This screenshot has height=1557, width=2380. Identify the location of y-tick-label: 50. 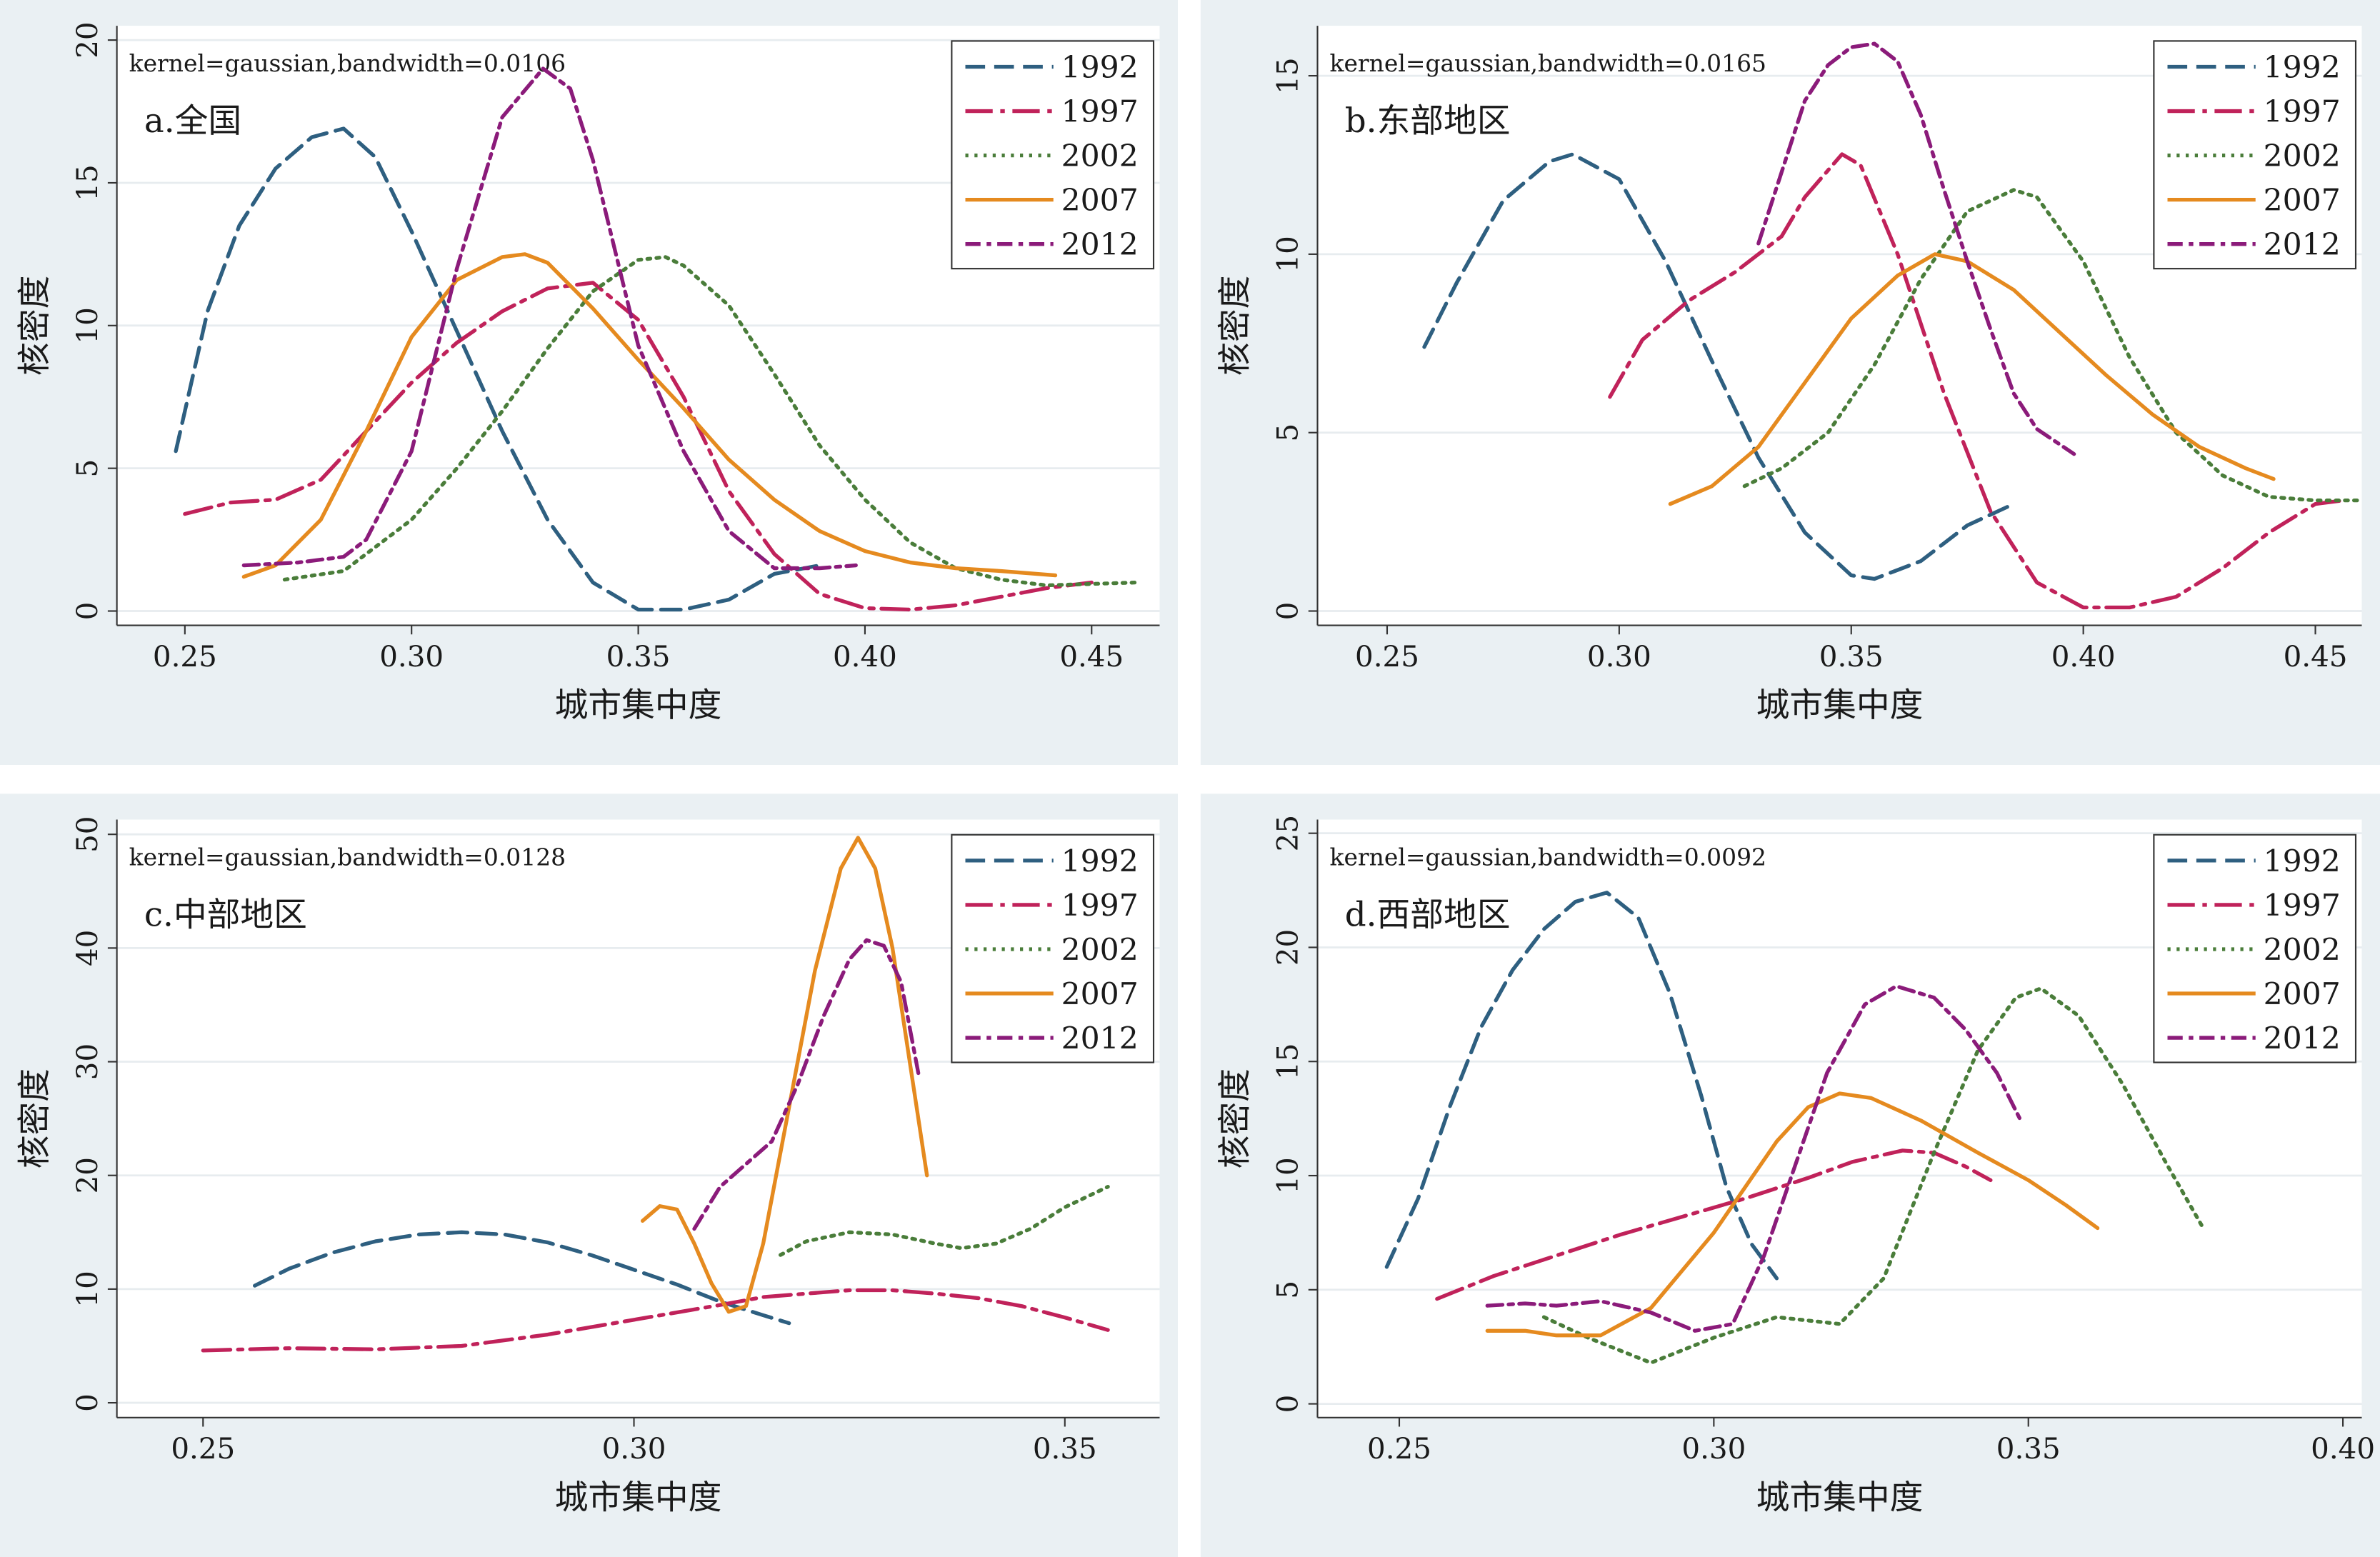
(87, 834).